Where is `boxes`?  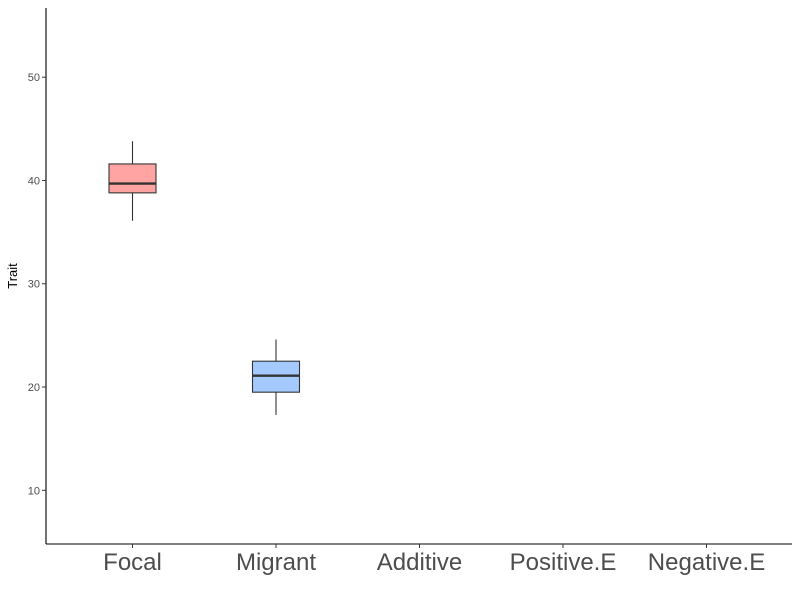
boxes is located at coordinates (204, 278).